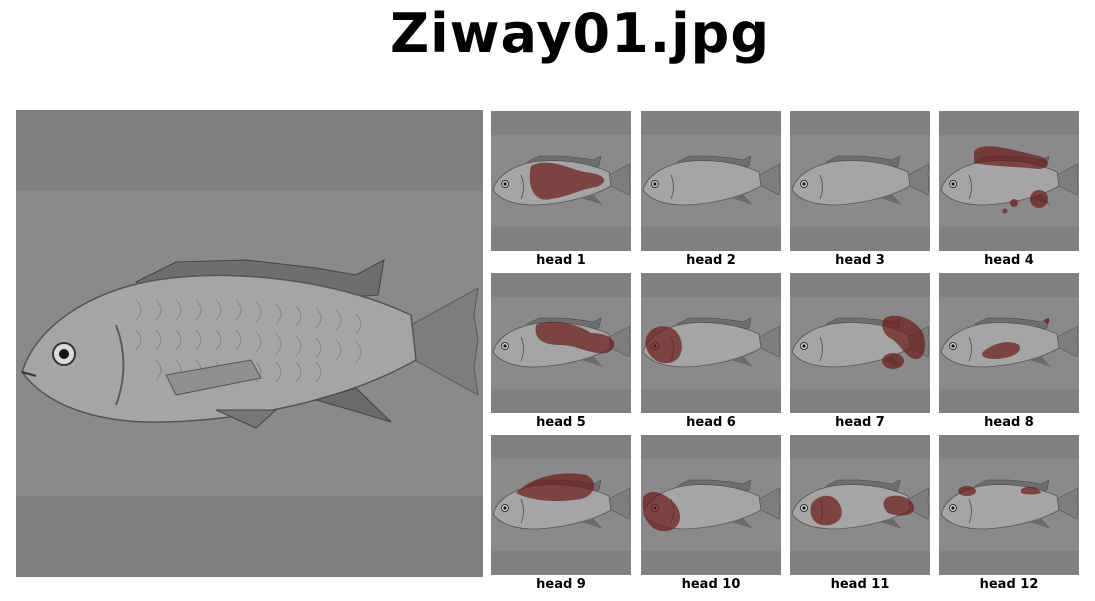 This screenshot has width=1095, height=601. I want to click on head-tile: head 3, so click(860, 189).